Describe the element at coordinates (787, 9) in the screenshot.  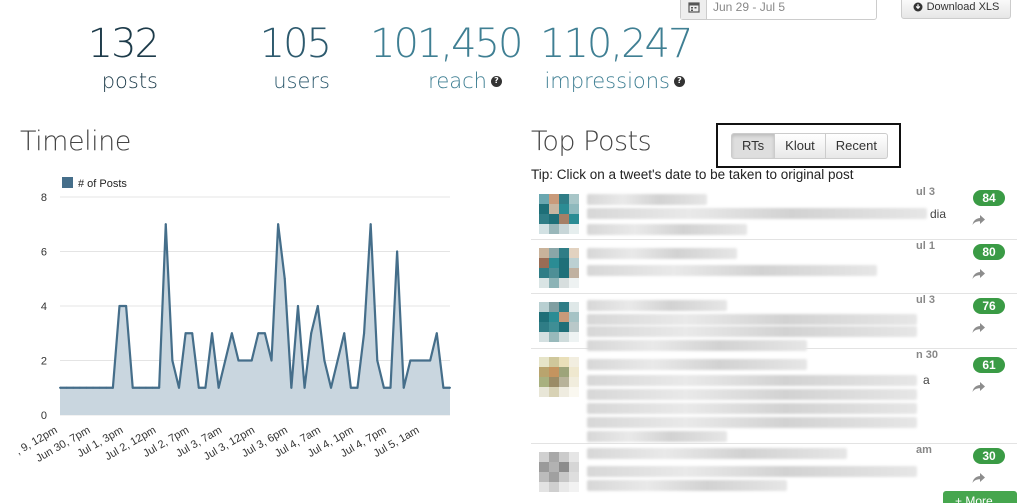
I see `date-range-input` at that location.